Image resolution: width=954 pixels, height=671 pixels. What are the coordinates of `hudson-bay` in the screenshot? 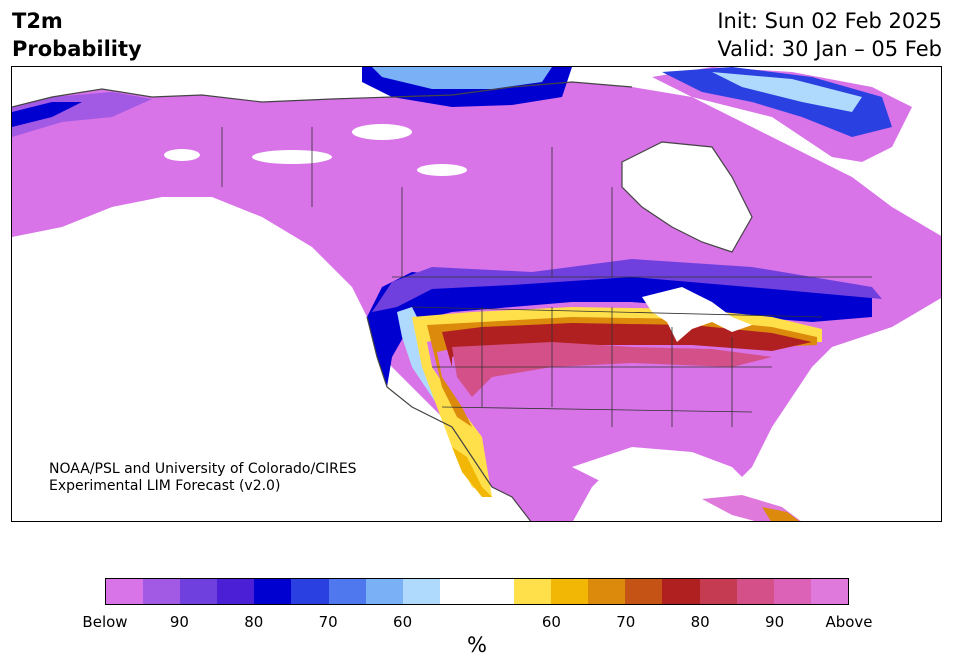 It's located at (687, 197).